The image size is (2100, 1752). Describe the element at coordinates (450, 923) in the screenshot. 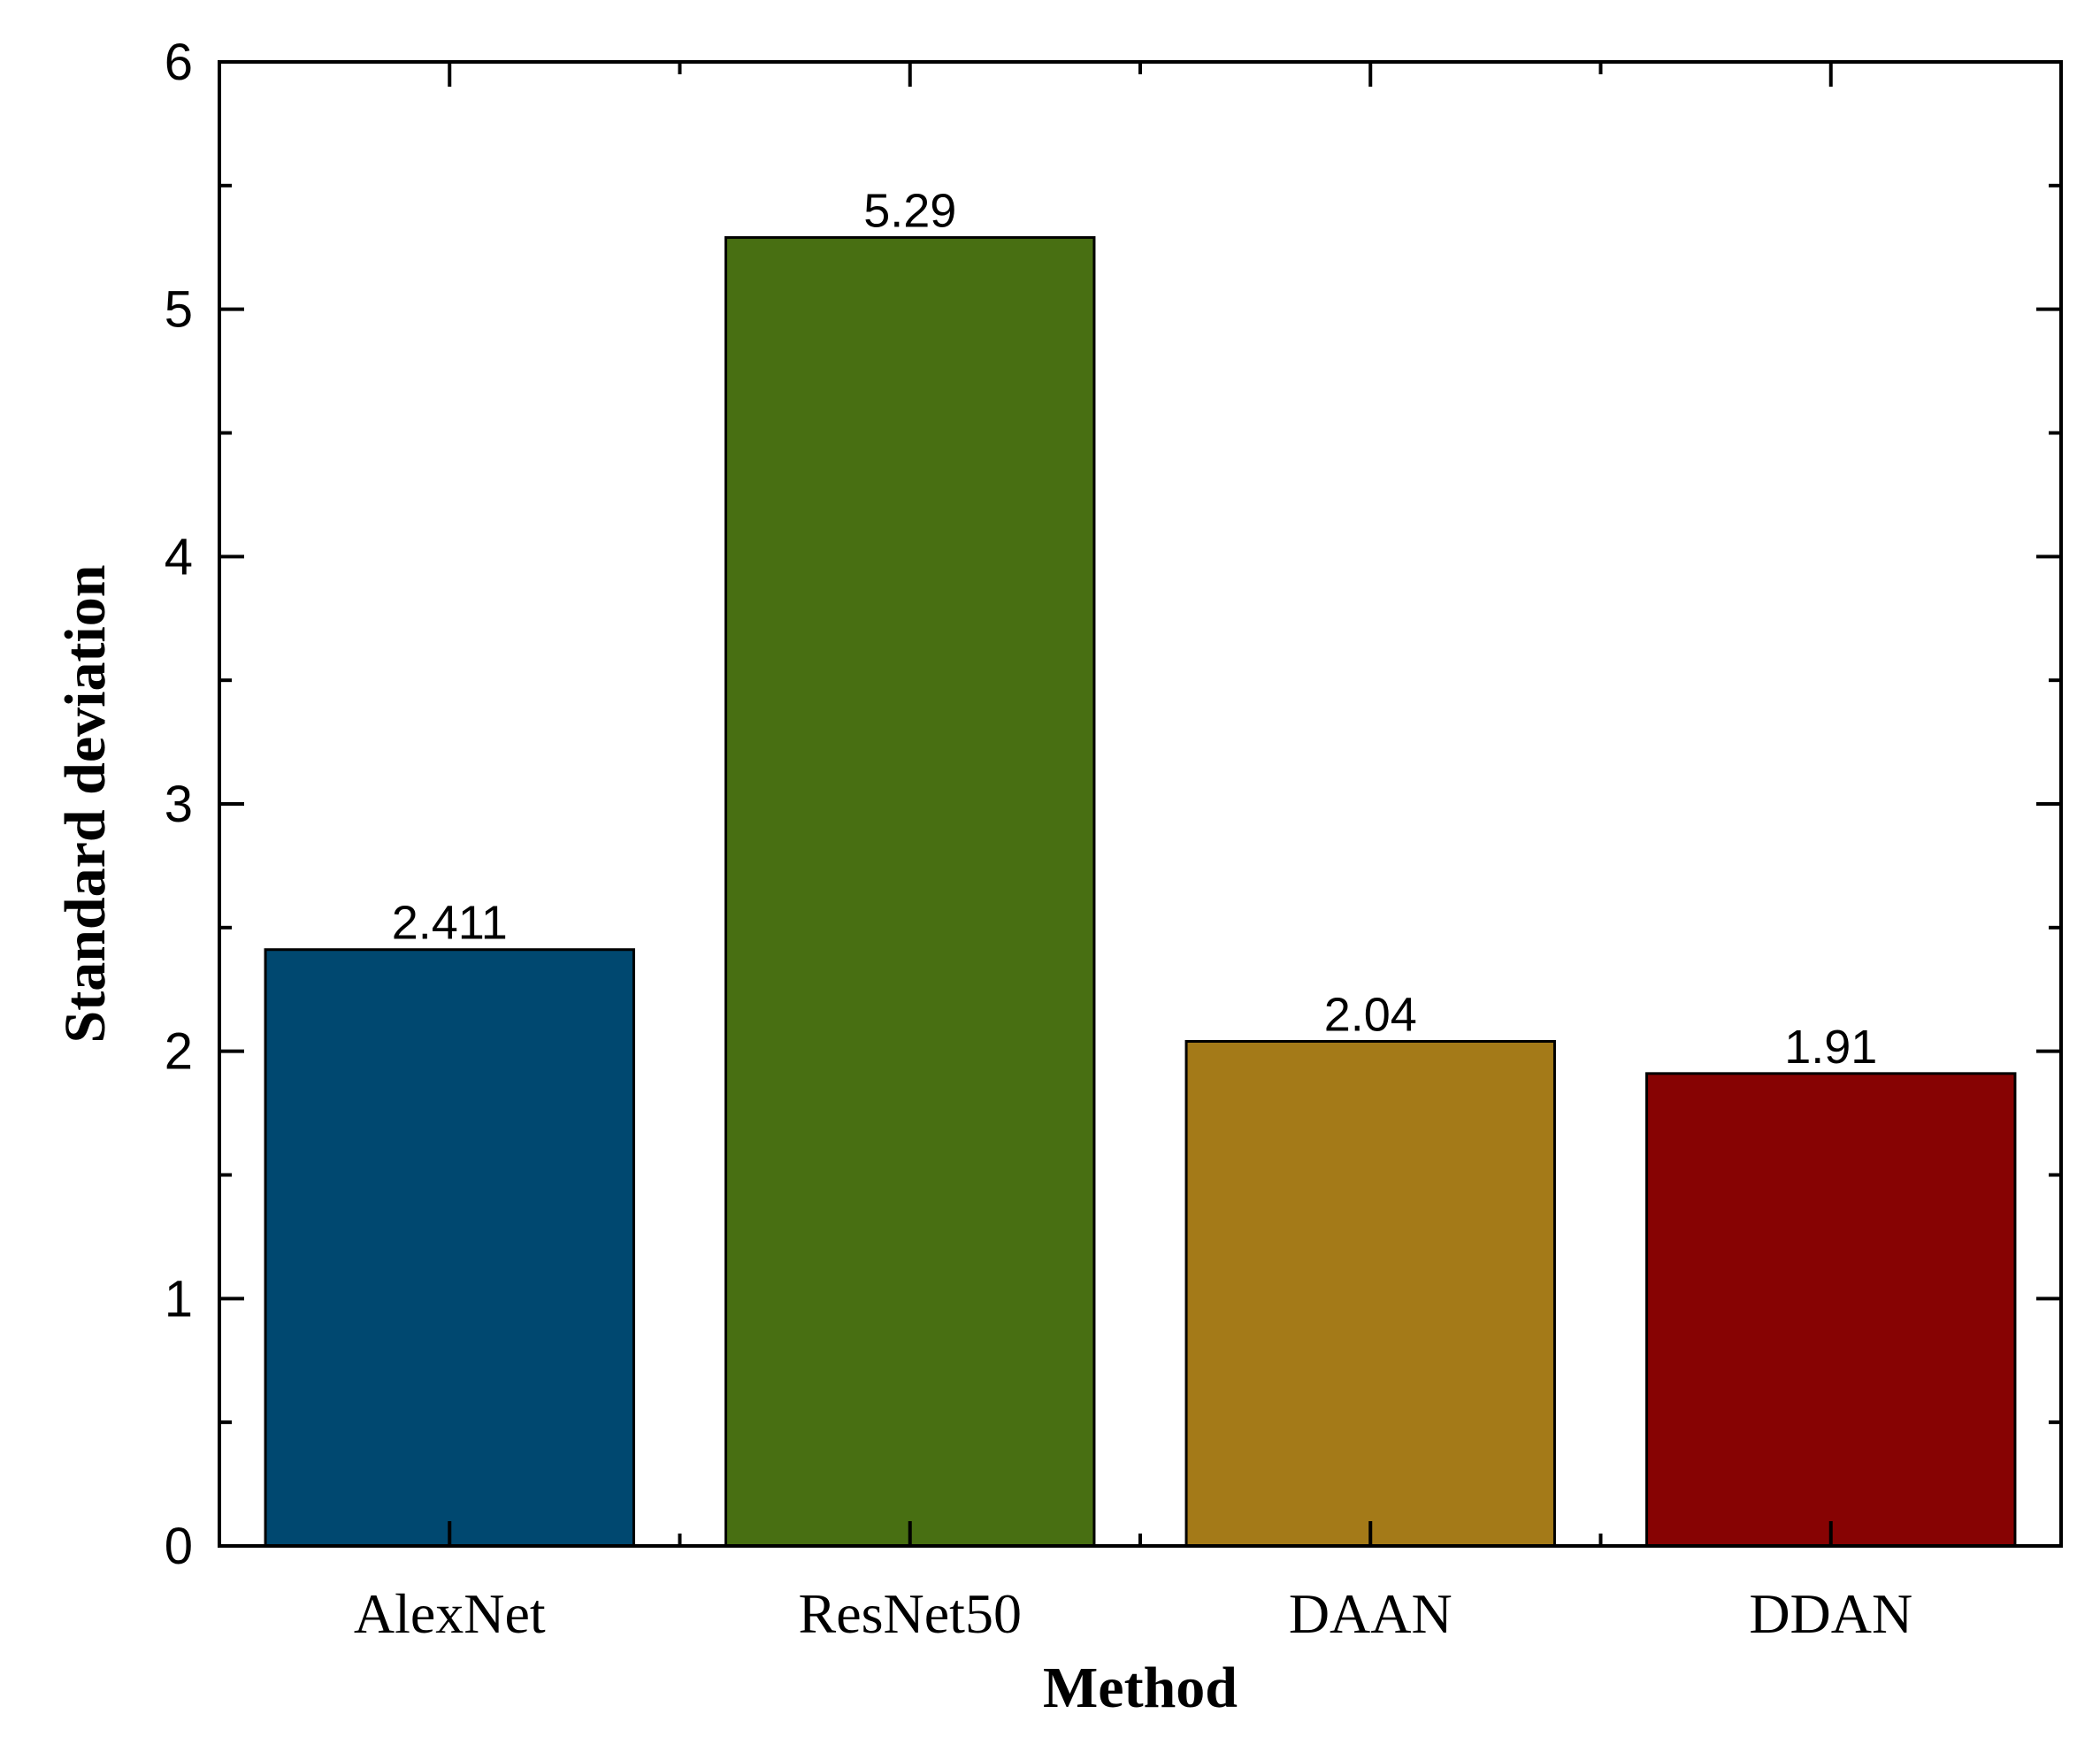

I see `data-label-alexnet: 2.411` at that location.